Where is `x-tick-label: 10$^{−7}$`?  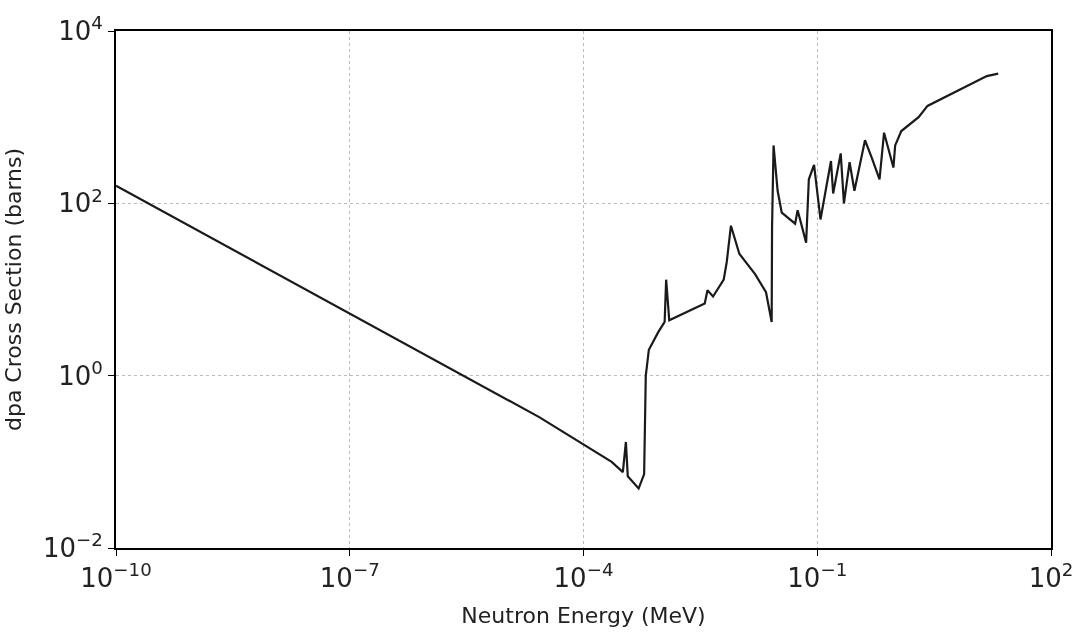 x-tick-label: 10$^{−7}$ is located at coordinates (349, 576).